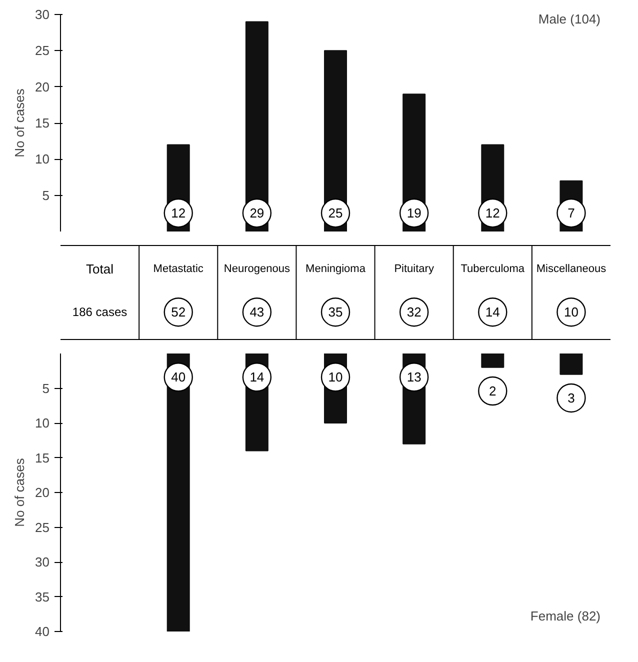 The image size is (638, 662). I want to click on data-label: 40, so click(178, 377).